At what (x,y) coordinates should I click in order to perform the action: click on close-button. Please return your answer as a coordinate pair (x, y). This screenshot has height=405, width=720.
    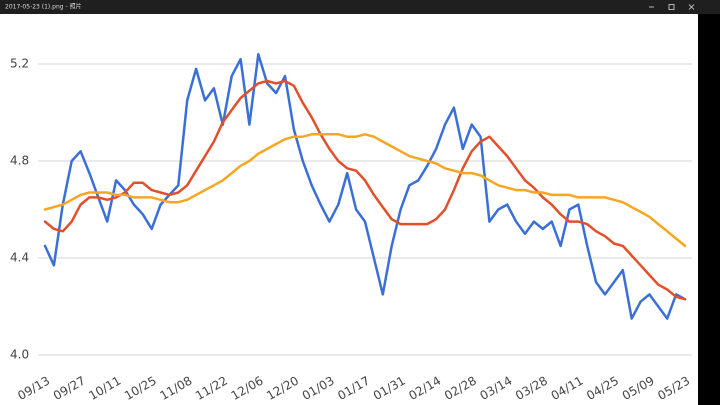
    Looking at the image, I should click on (691, 7).